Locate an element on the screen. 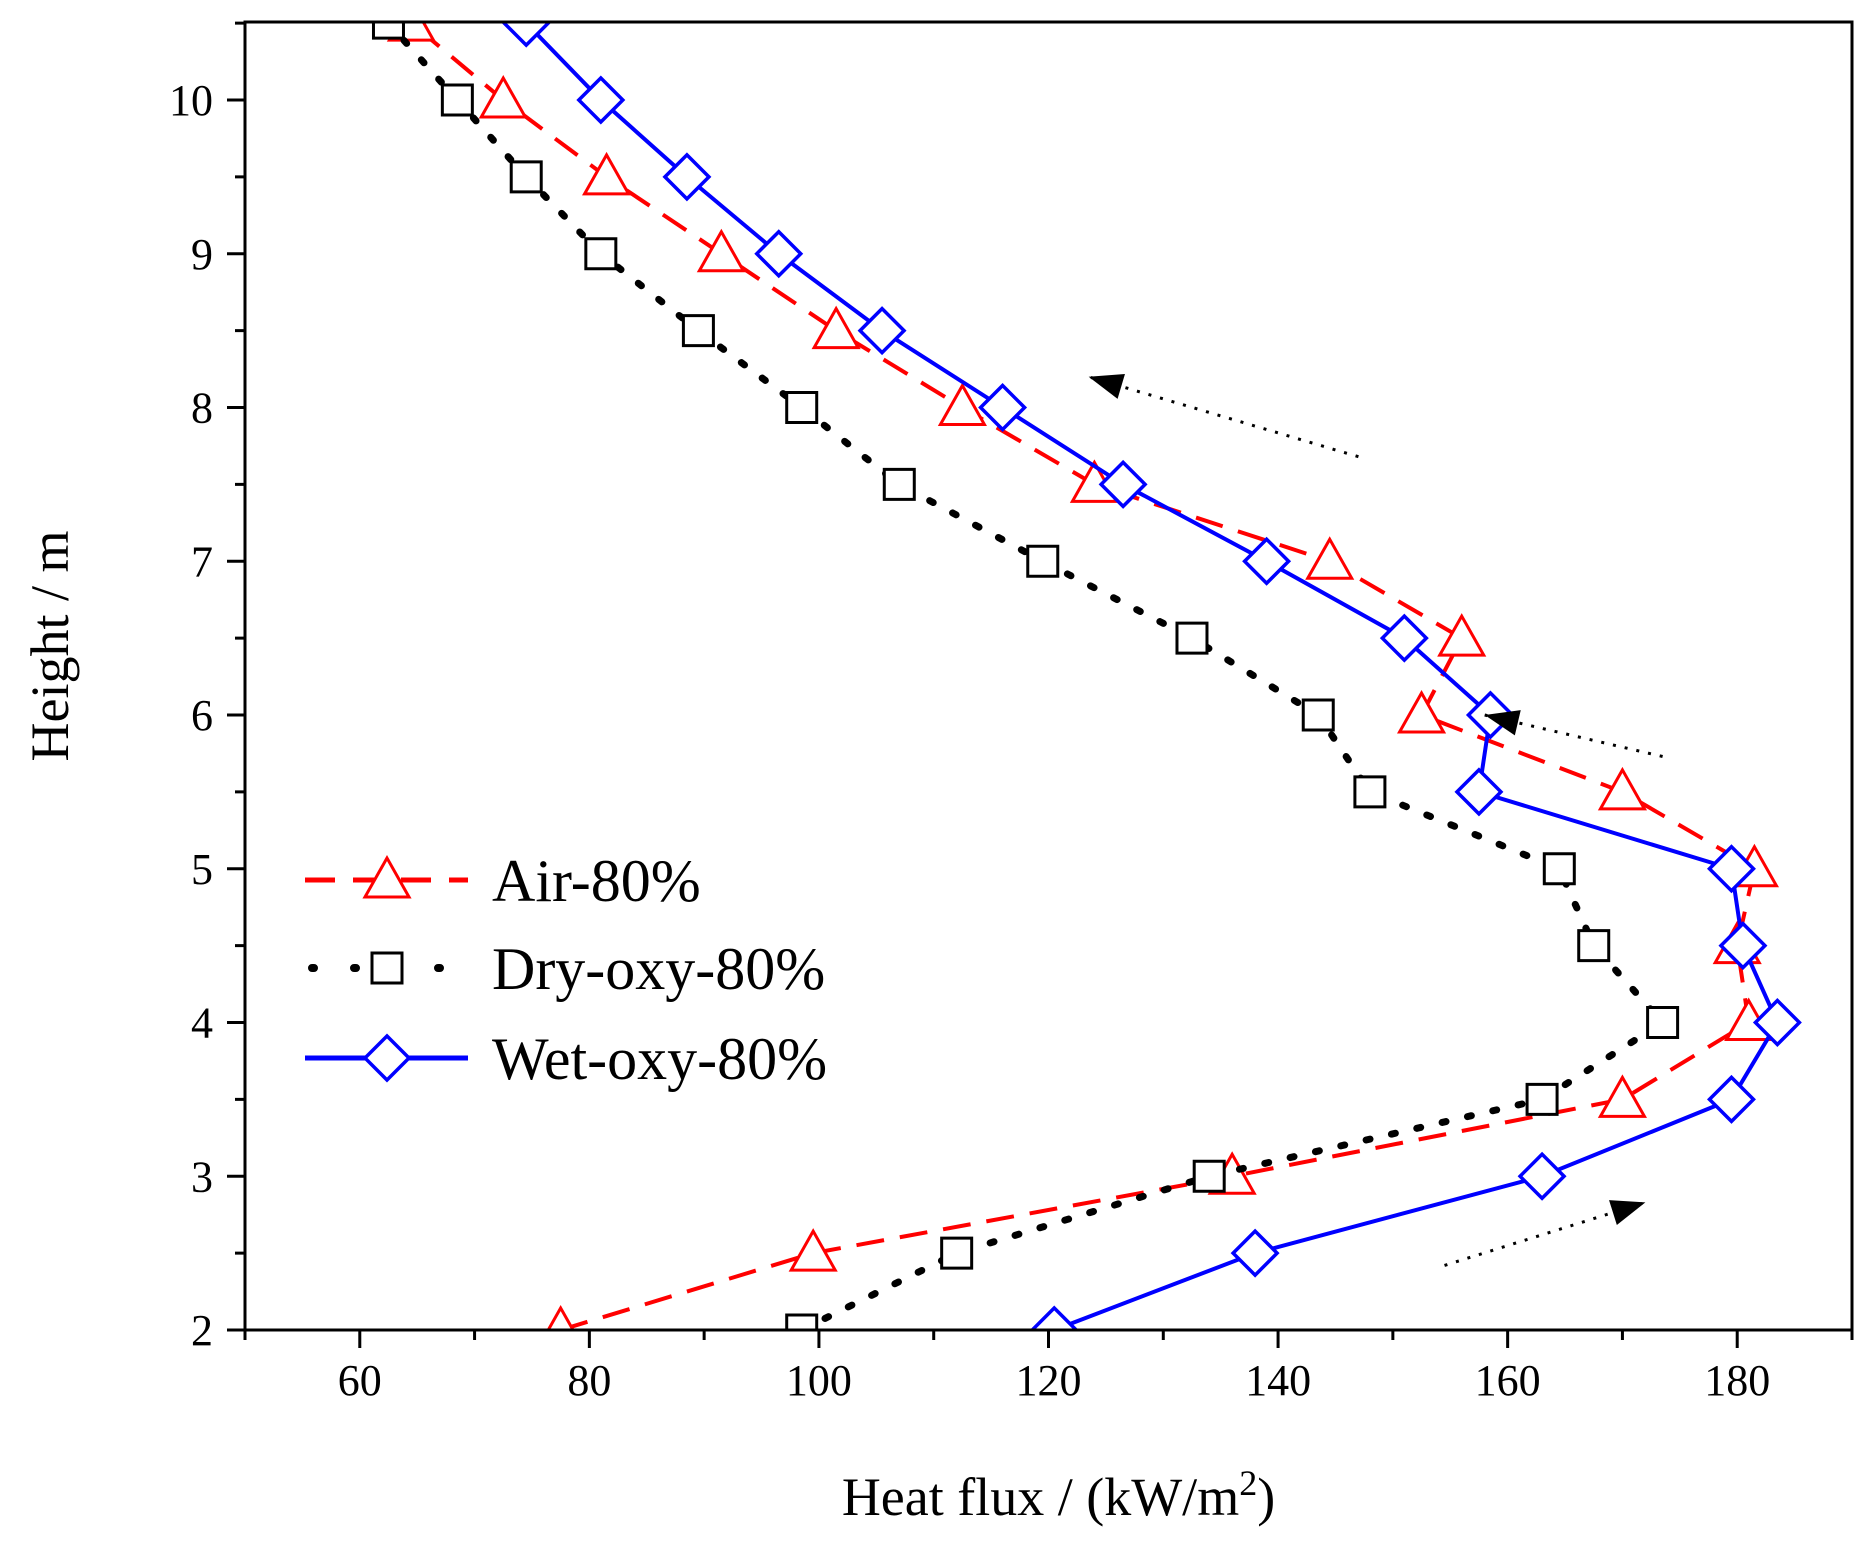  legend-item-0: Air-80% is located at coordinates (503, 881).